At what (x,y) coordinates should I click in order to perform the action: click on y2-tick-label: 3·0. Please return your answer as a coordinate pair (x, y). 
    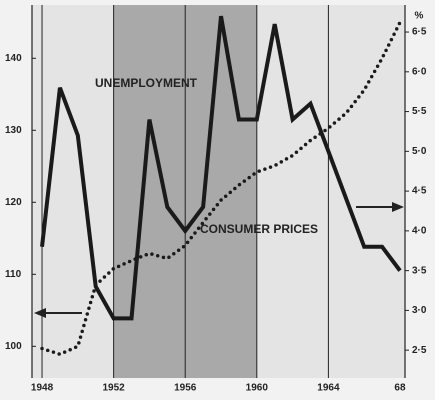
    Looking at the image, I should click on (419, 310).